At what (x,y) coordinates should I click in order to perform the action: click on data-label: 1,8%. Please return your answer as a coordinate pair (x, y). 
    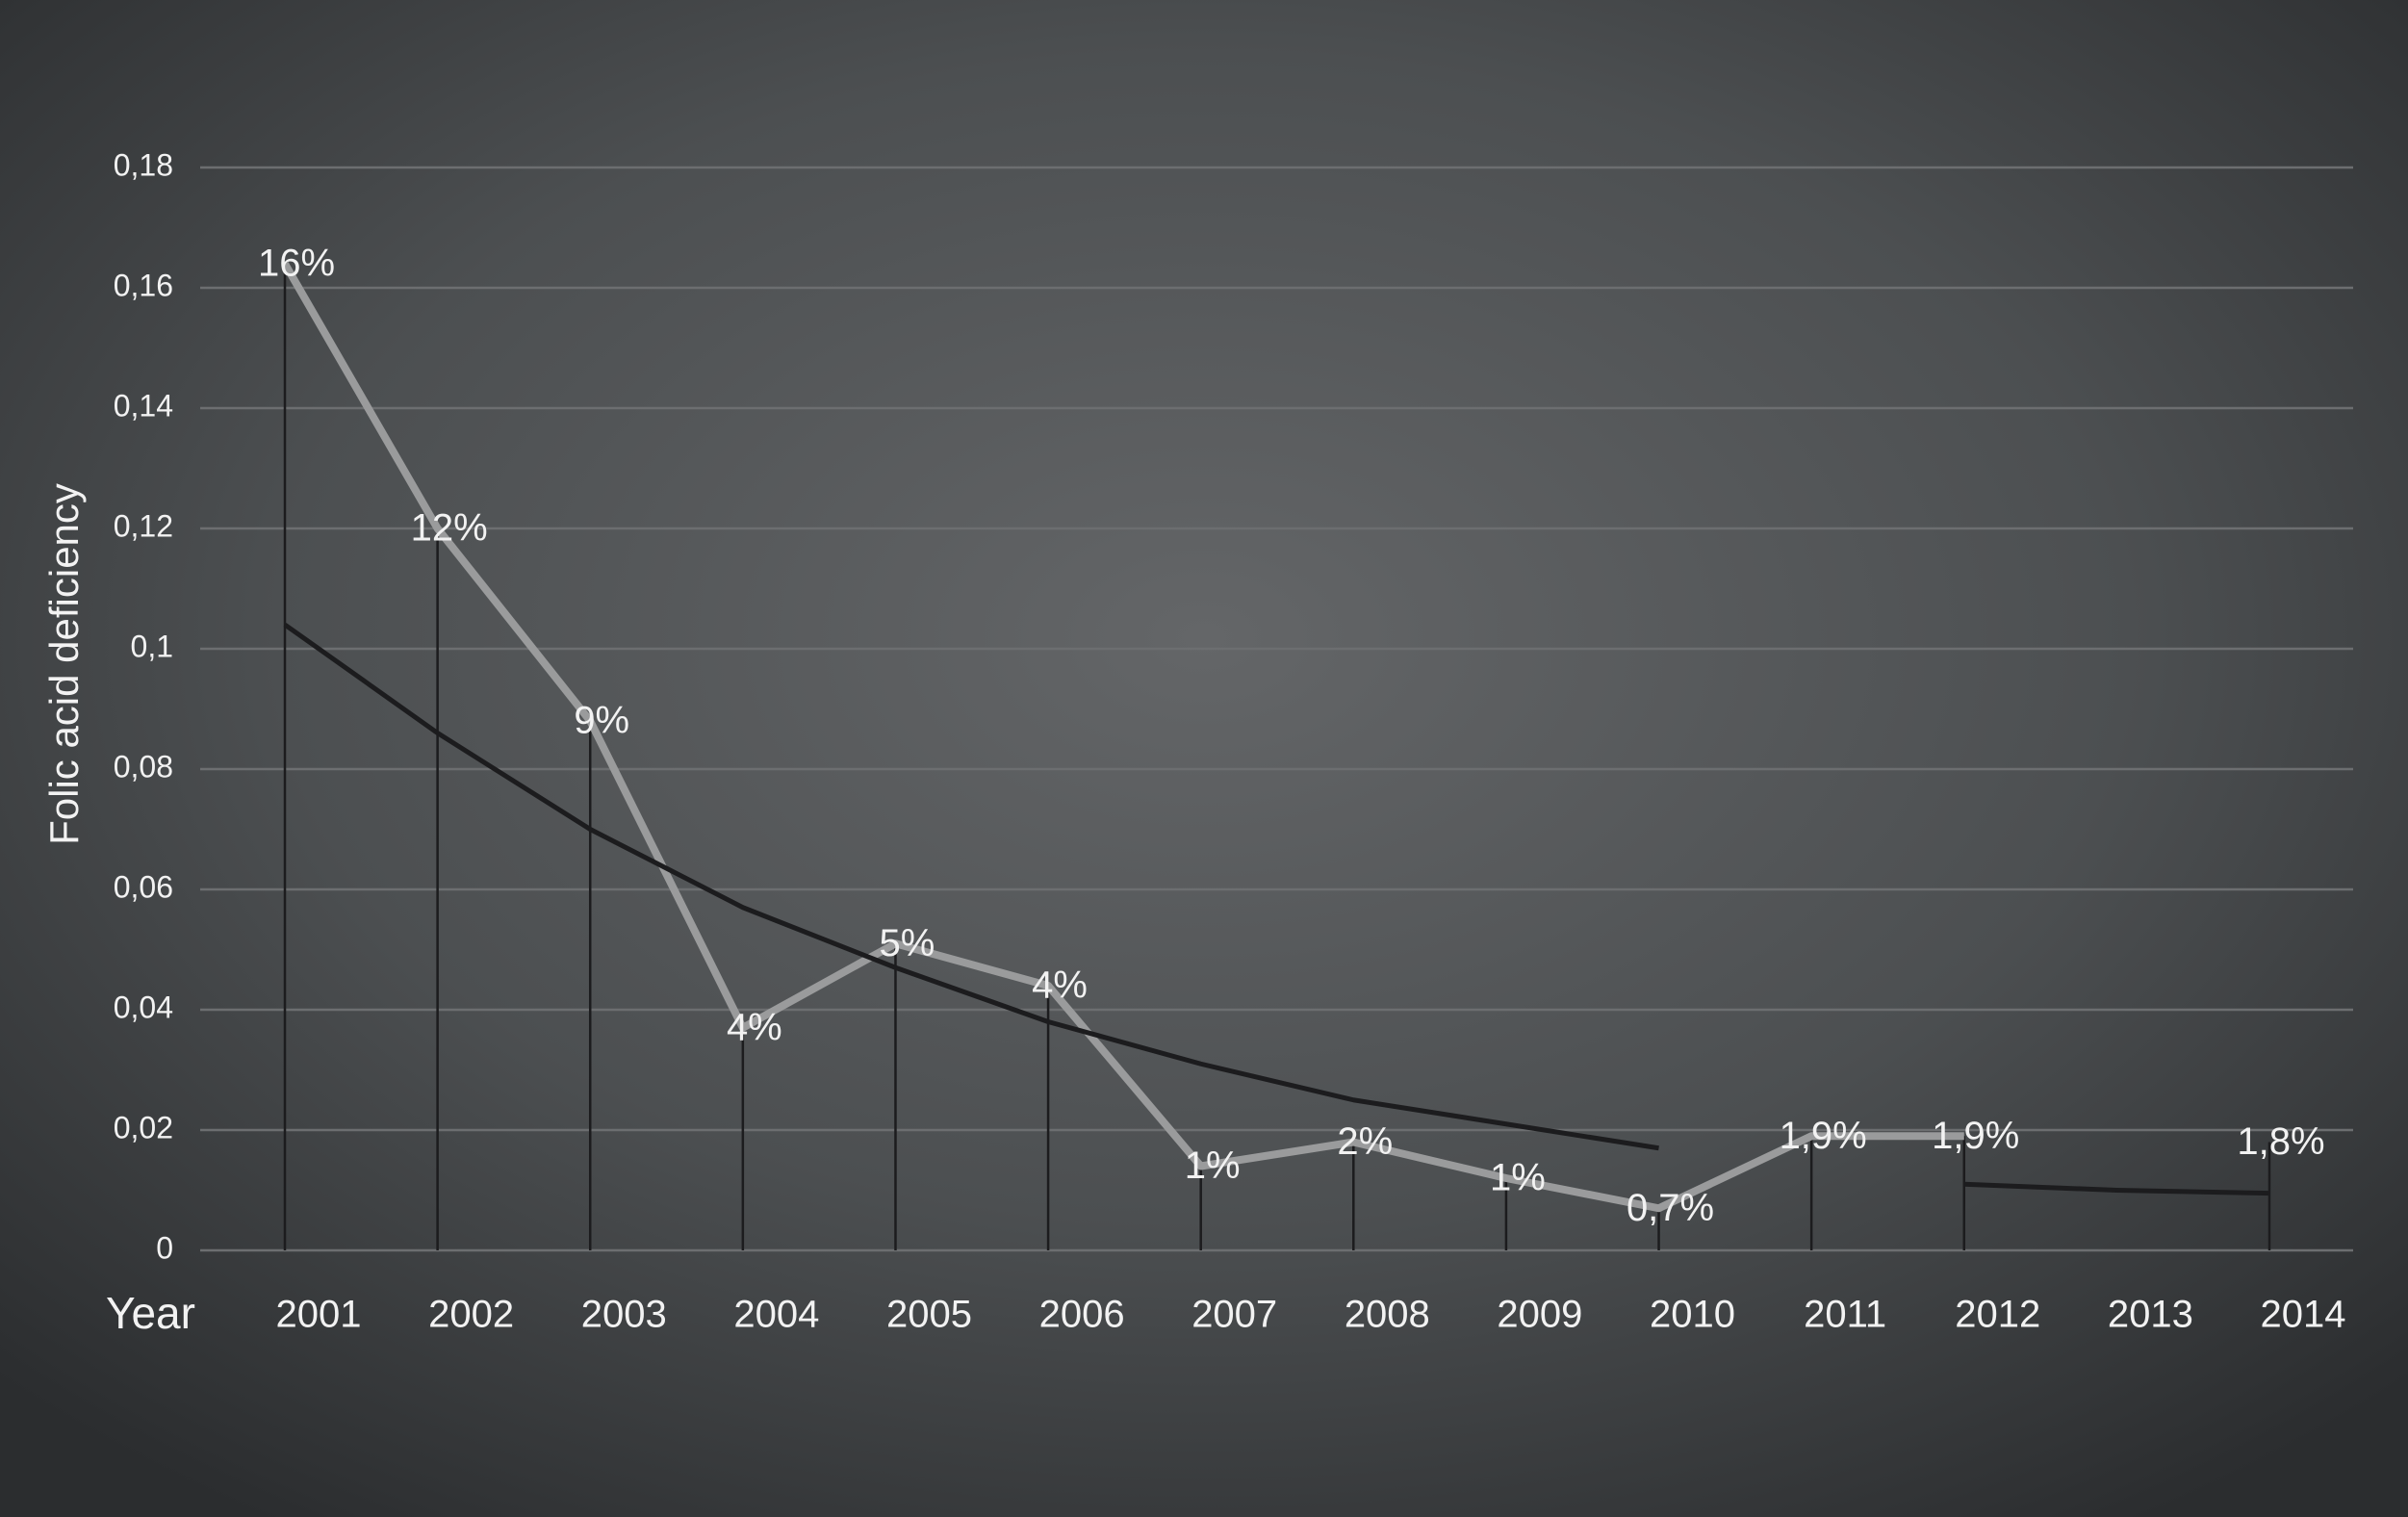
    Looking at the image, I should click on (2280, 1141).